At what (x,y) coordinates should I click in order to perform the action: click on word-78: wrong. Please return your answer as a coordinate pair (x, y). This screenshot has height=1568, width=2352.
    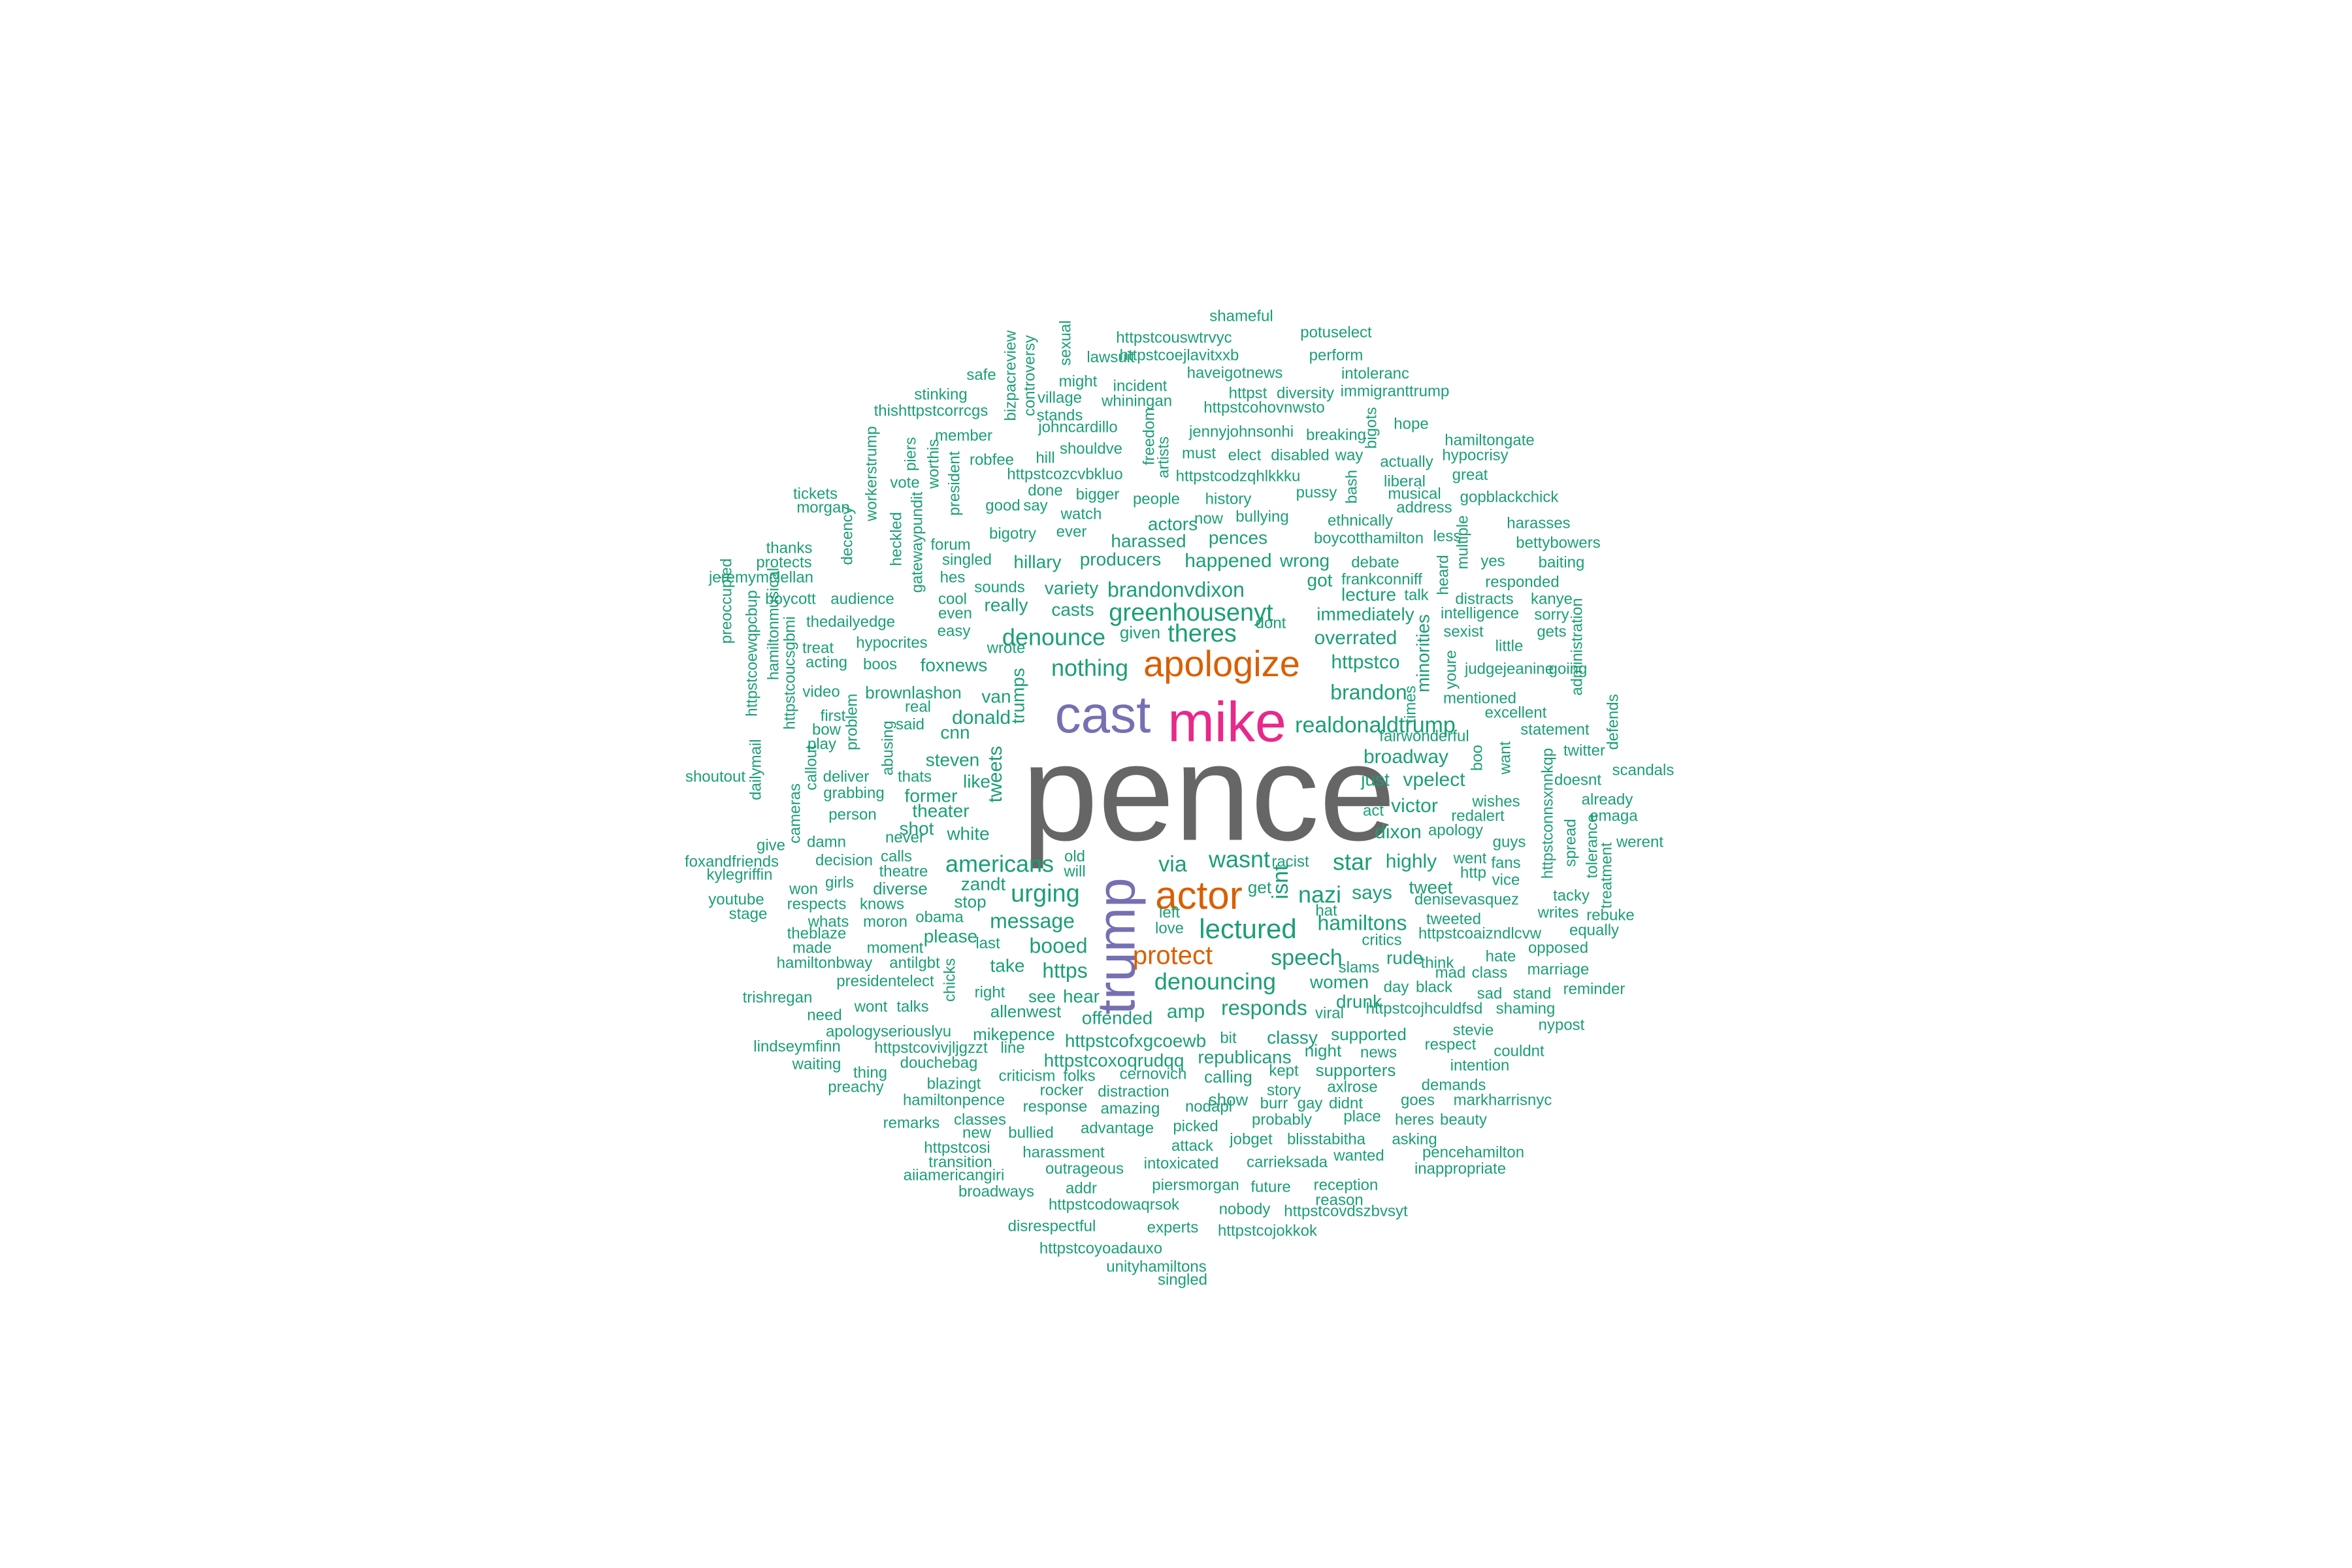
    Looking at the image, I should click on (1304, 560).